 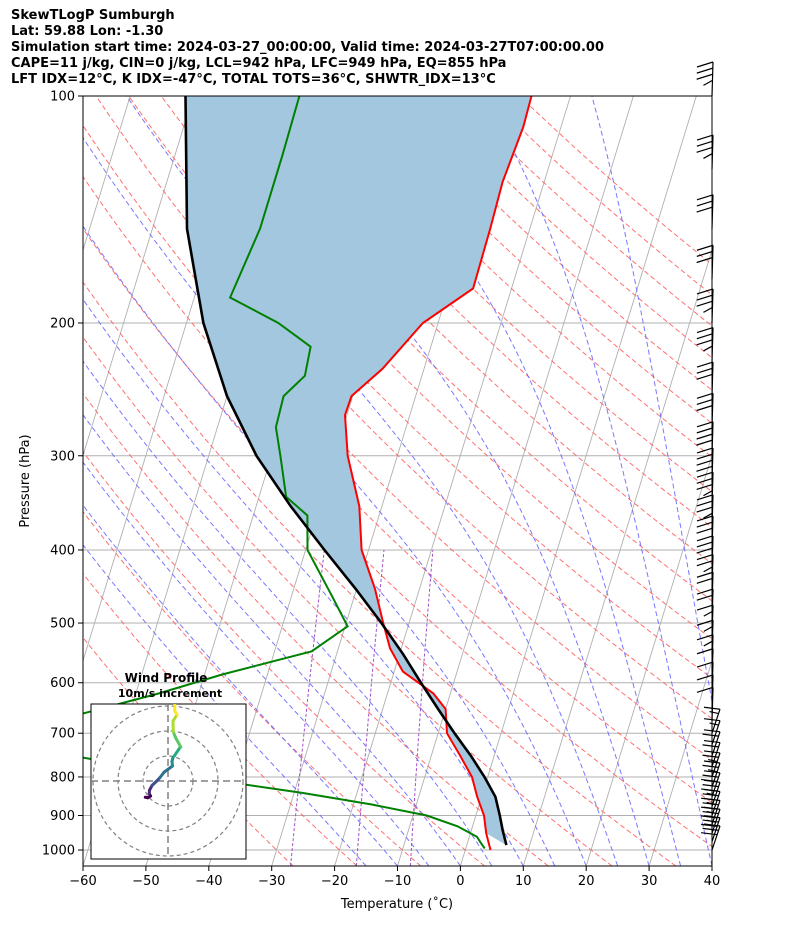 What do you see at coordinates (145, 881) in the screenshot?
I see `x-tick-label: −50` at bounding box center [145, 881].